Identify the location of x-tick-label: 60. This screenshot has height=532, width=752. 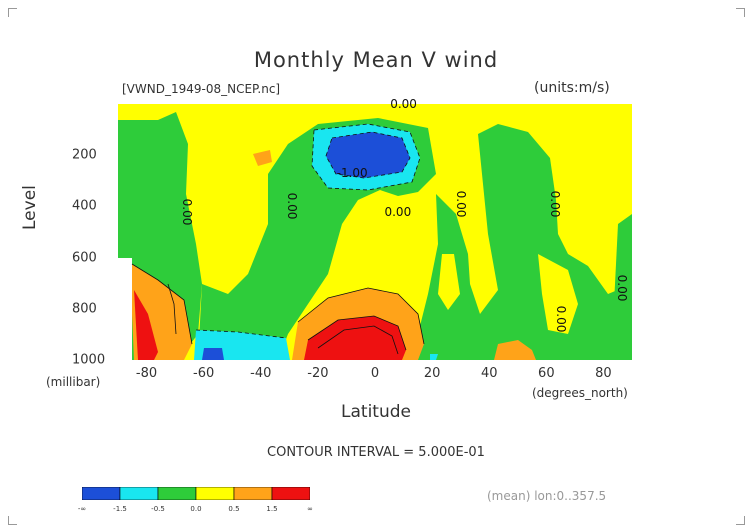
(546, 373).